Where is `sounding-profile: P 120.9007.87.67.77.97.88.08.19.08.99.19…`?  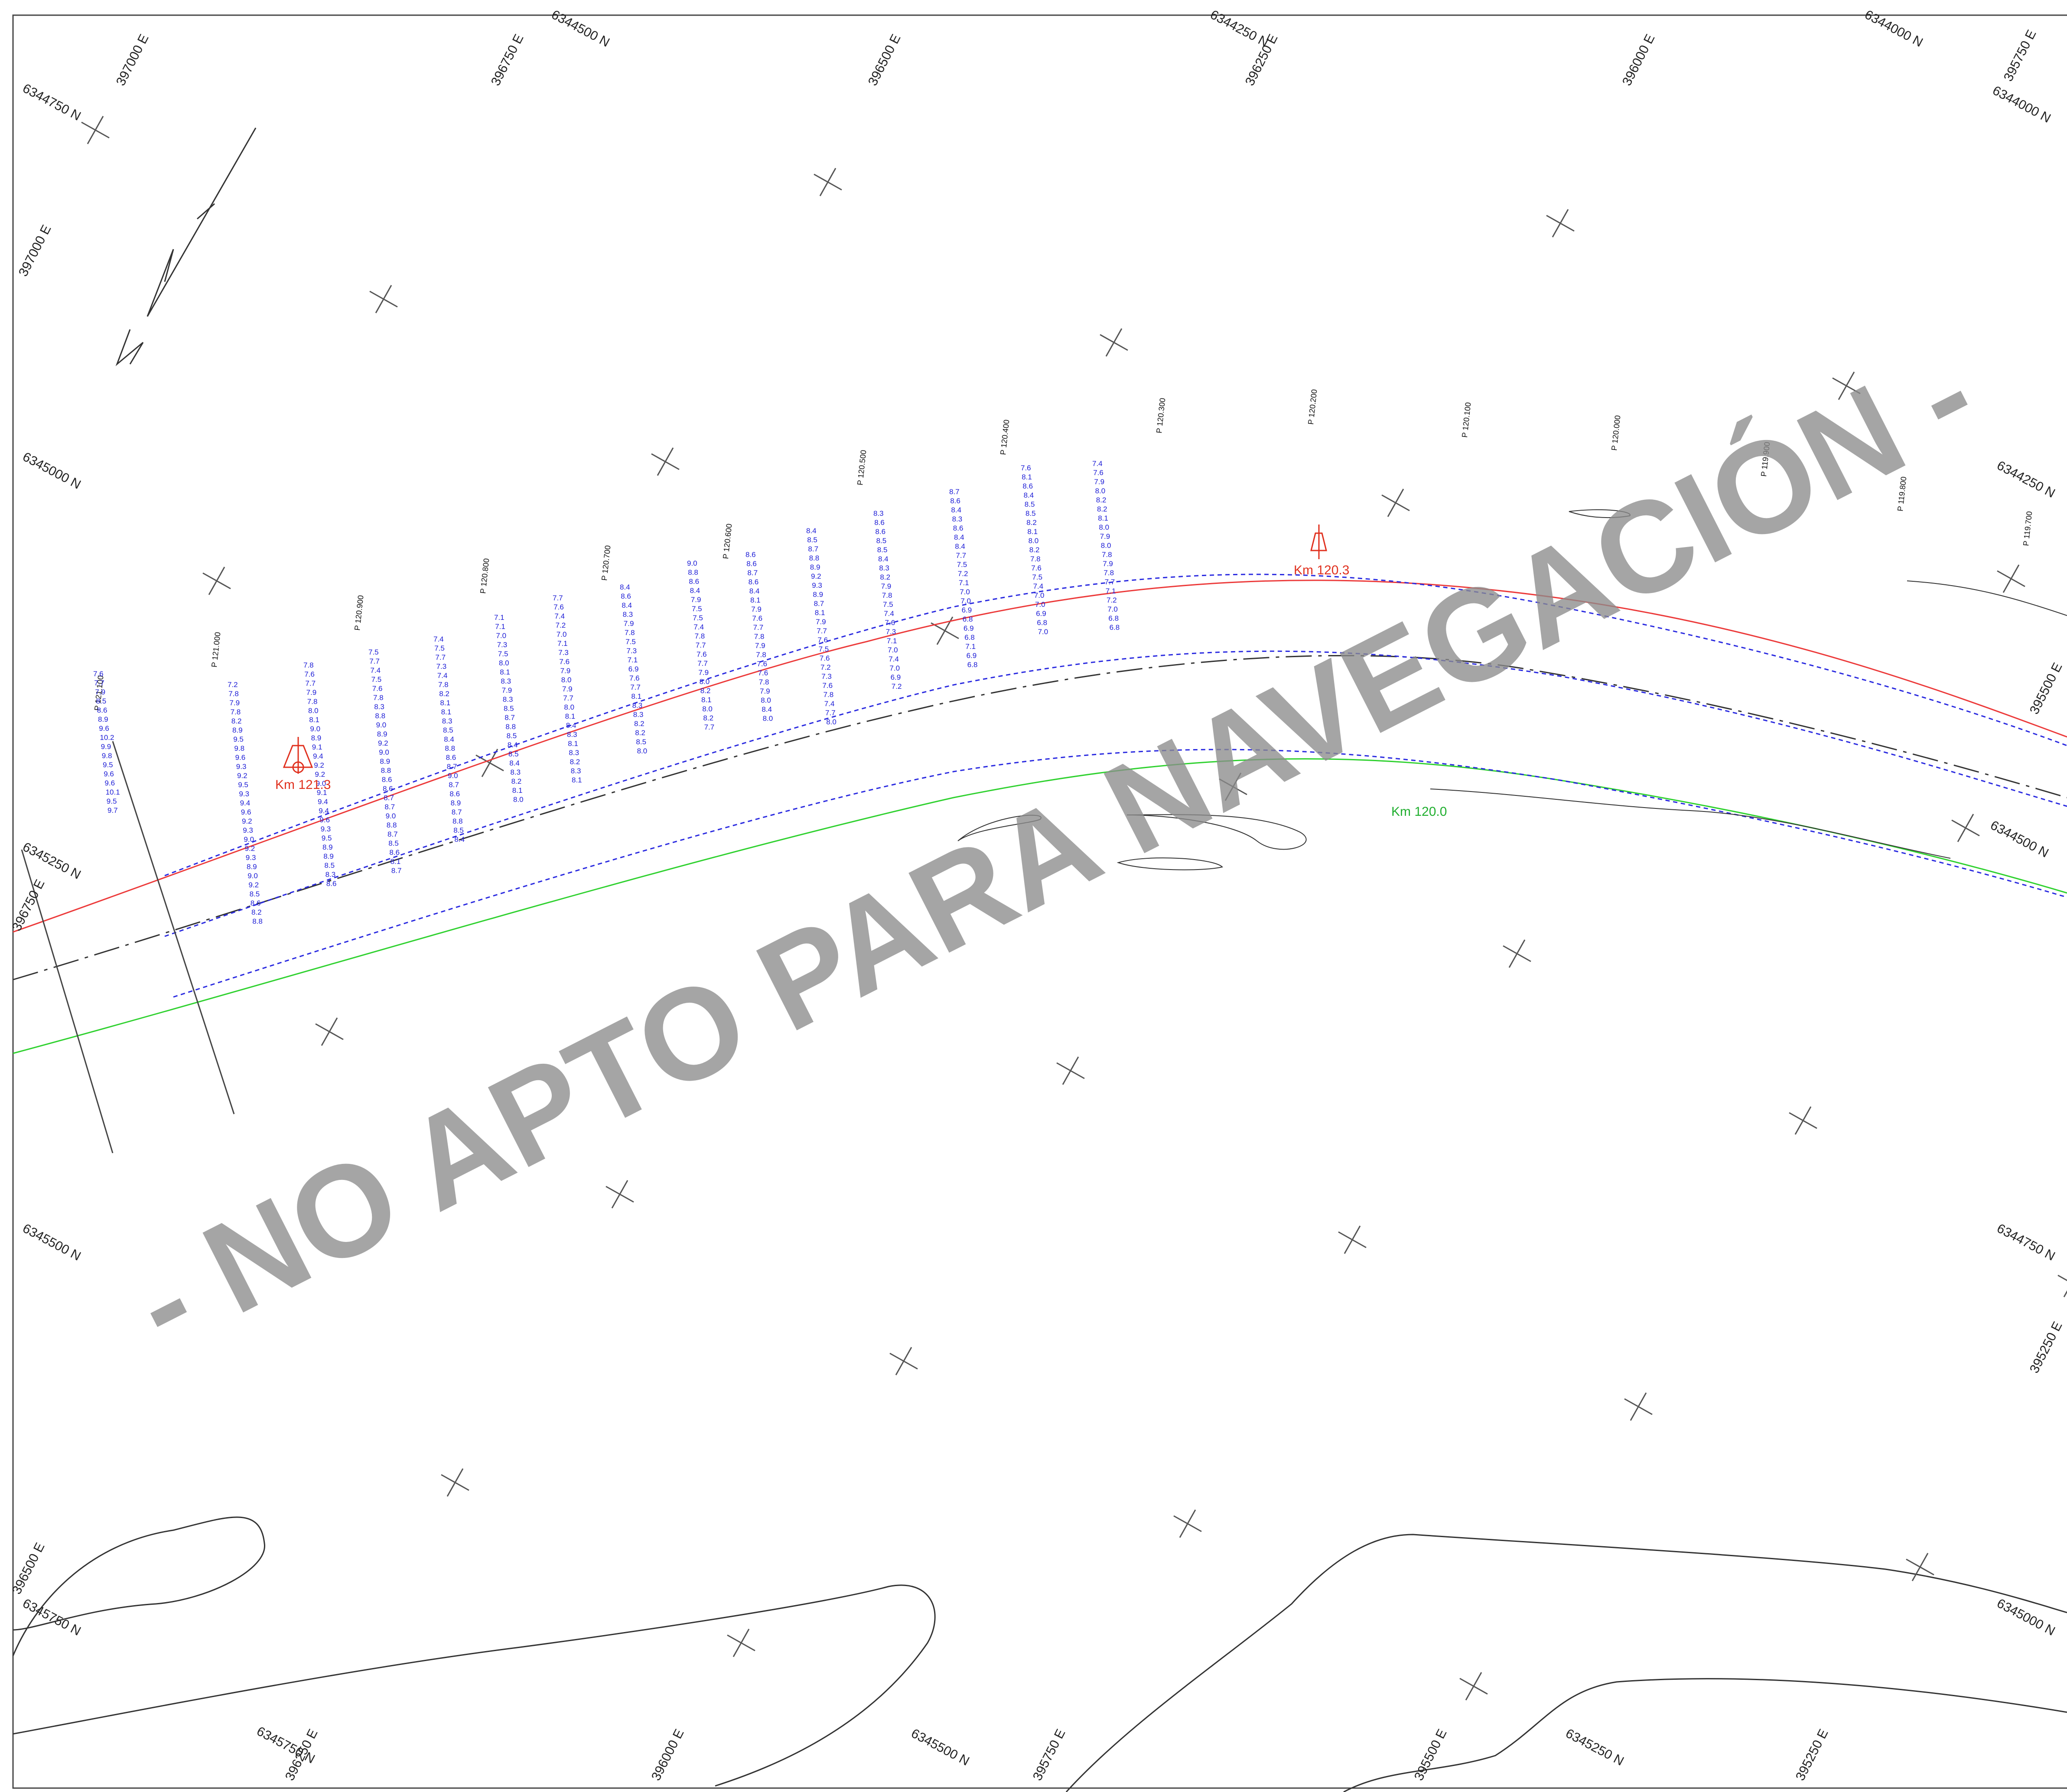 sounding-profile: P 120.9007.87.67.77.97.88.08.19.08.99.19… is located at coordinates (334, 741).